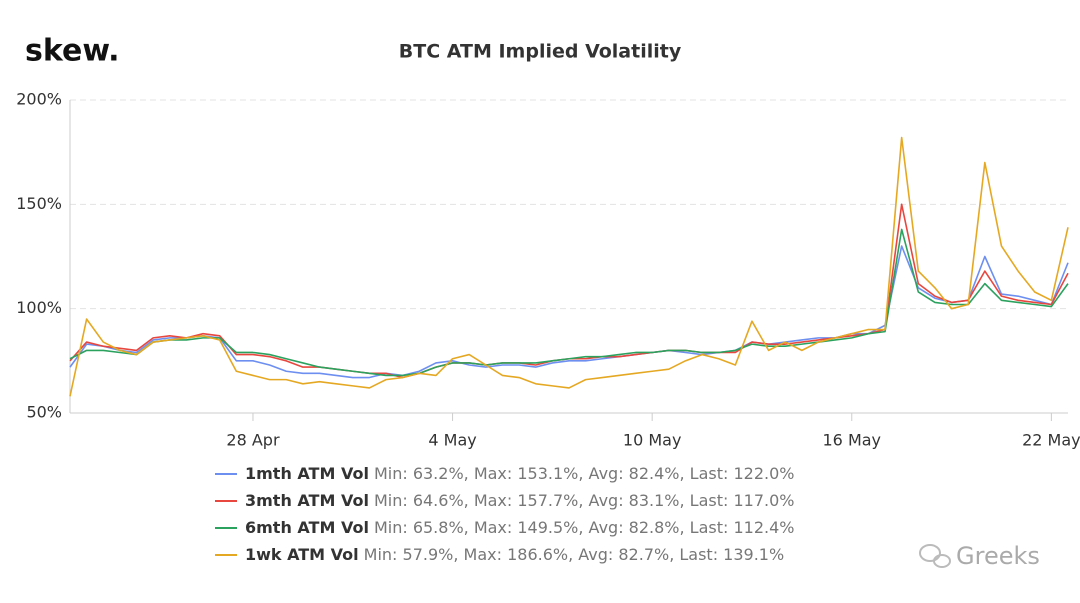 This screenshot has width=1080, height=603. Describe the element at coordinates (302, 554) in the screenshot. I see `legend-name: 1wk ATM Vol` at that location.